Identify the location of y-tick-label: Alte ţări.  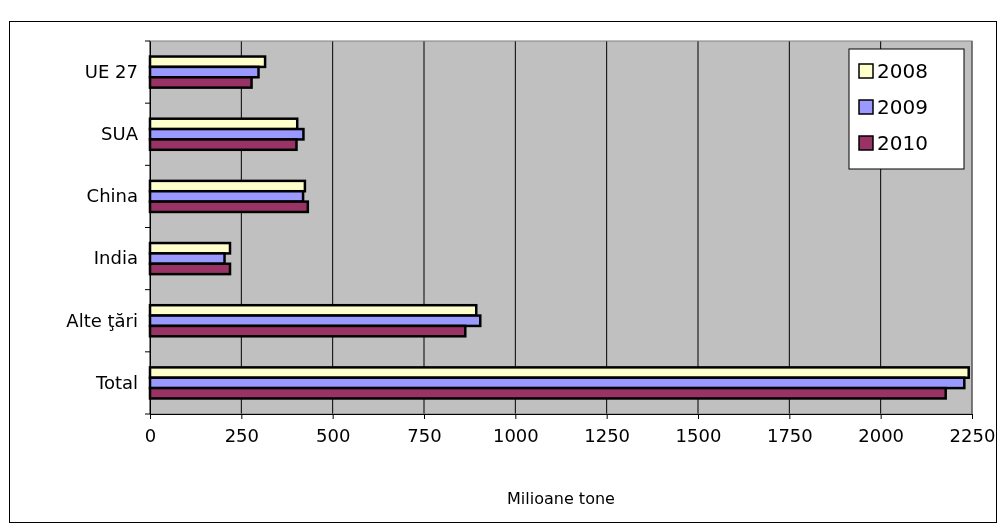
(102, 320).